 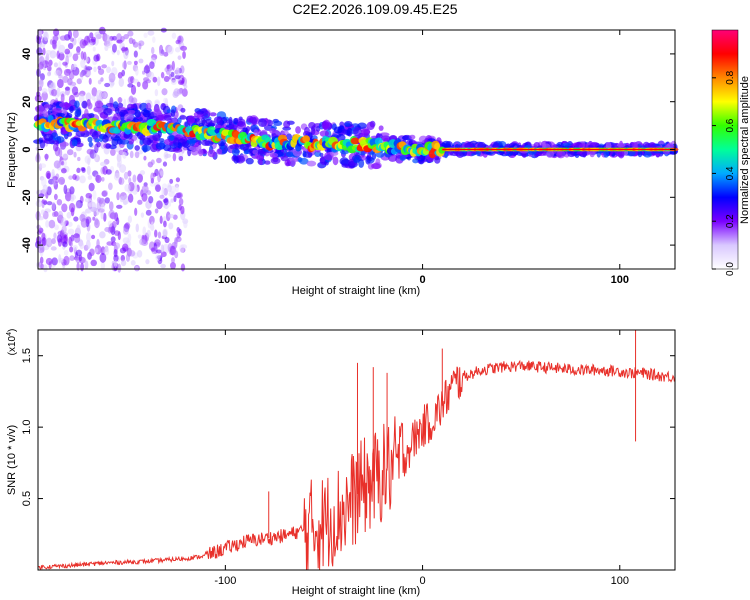 What do you see at coordinates (744, 150) in the screenshot?
I see `colorbar-label: Normalized spectral amplitude` at bounding box center [744, 150].